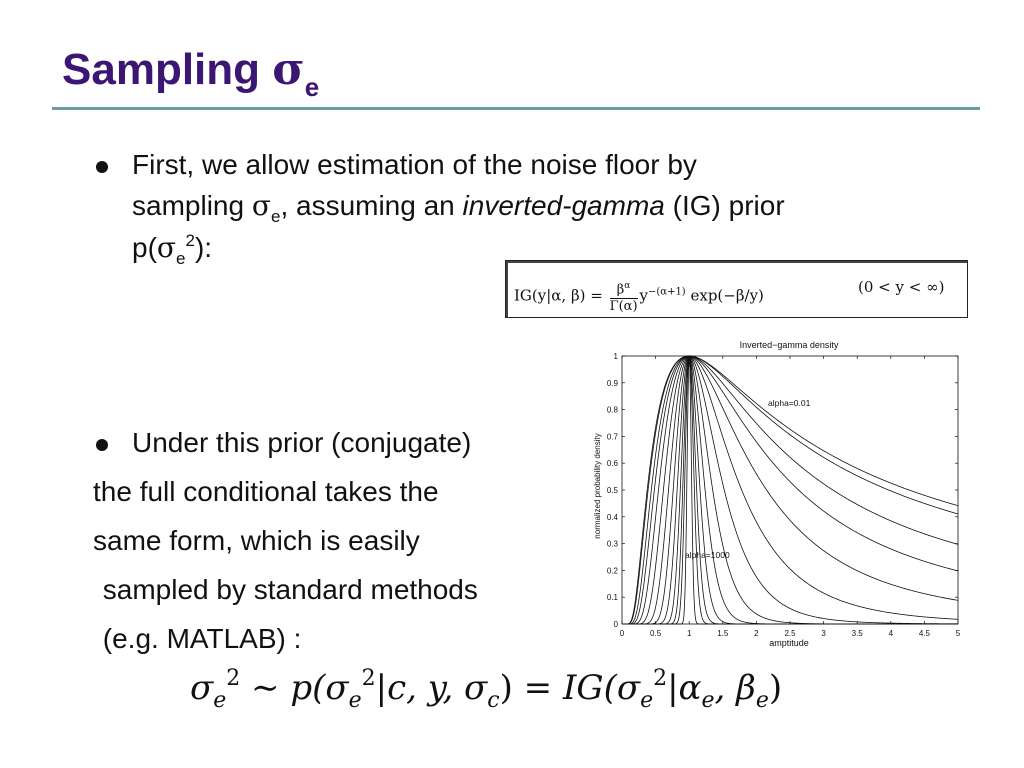  I want to click on bullet-2-line-2: the full conditional takes the, so click(266, 491).